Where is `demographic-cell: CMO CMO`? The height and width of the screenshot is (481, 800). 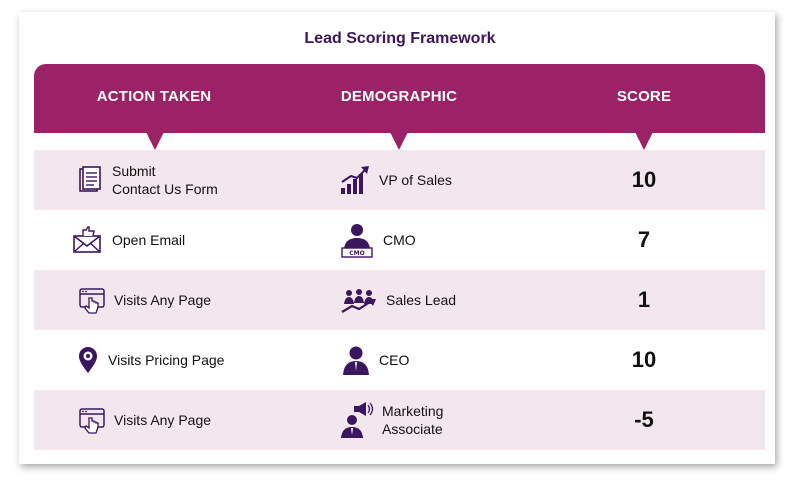
demographic-cell: CMO CMO is located at coordinates (377, 240).